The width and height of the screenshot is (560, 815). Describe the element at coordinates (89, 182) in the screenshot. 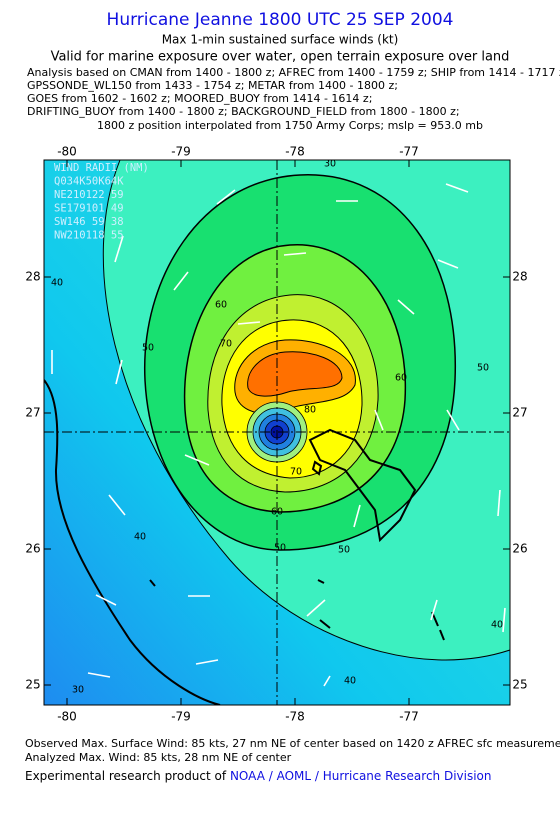

I see `wind-radii-line: Q034K50K64K` at that location.